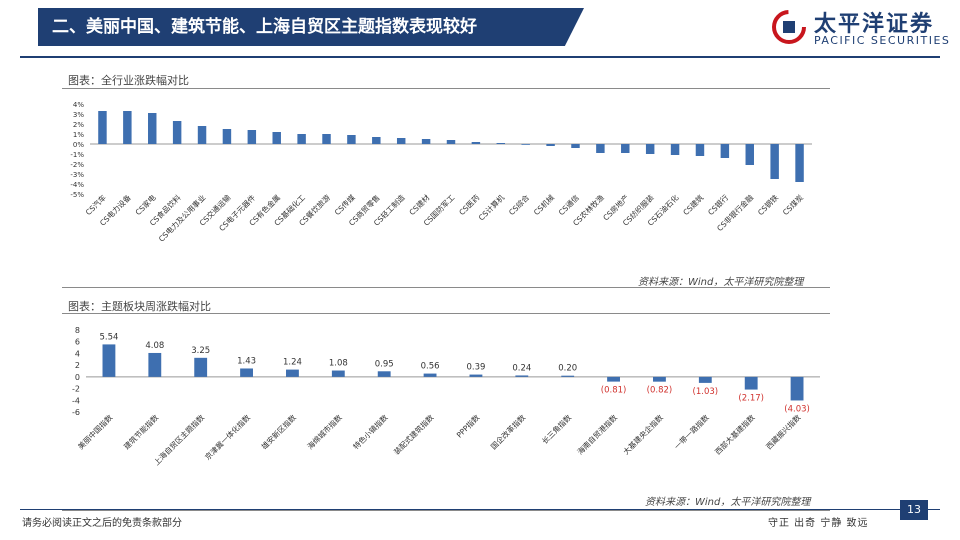 The height and width of the screenshot is (540, 960). What do you see at coordinates (77, 195) in the screenshot?
I see `industry-ytick-label: -5%` at bounding box center [77, 195].